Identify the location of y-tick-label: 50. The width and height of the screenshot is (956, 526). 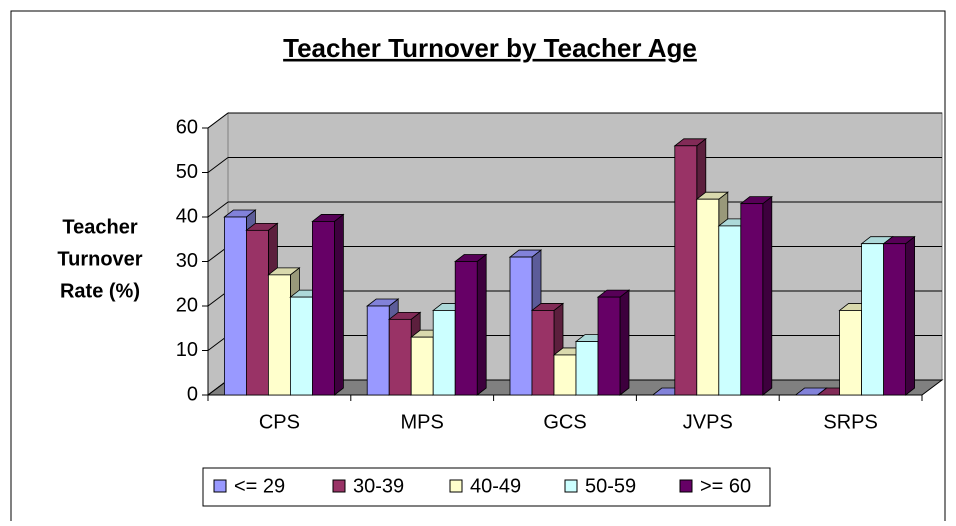
(187, 172).